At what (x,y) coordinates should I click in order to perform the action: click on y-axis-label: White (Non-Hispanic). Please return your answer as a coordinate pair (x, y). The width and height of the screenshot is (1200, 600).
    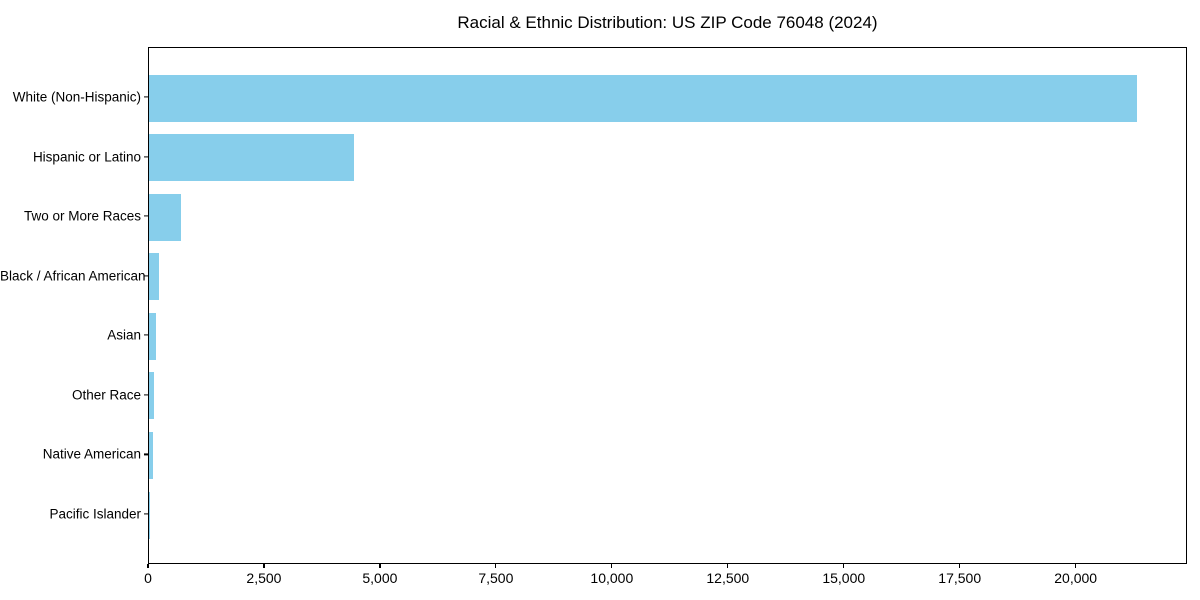
    Looking at the image, I should click on (76, 97).